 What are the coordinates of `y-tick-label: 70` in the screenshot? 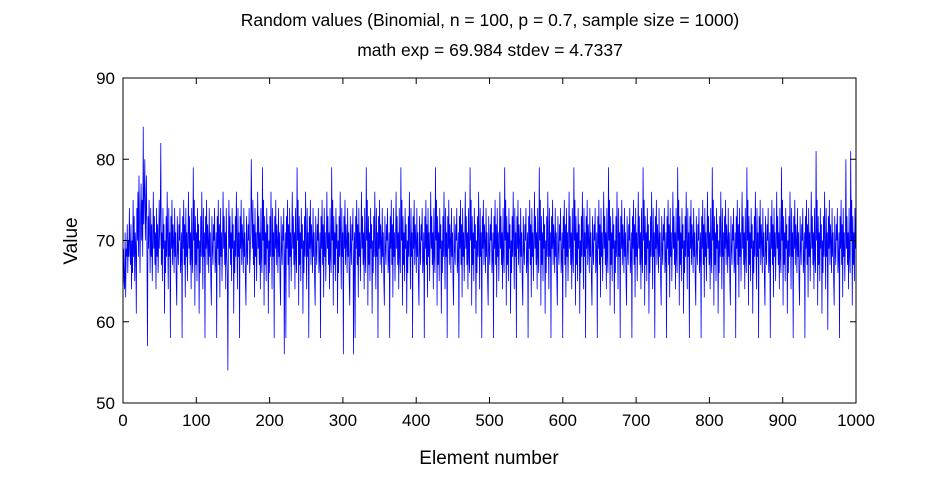 It's located at (105, 241).